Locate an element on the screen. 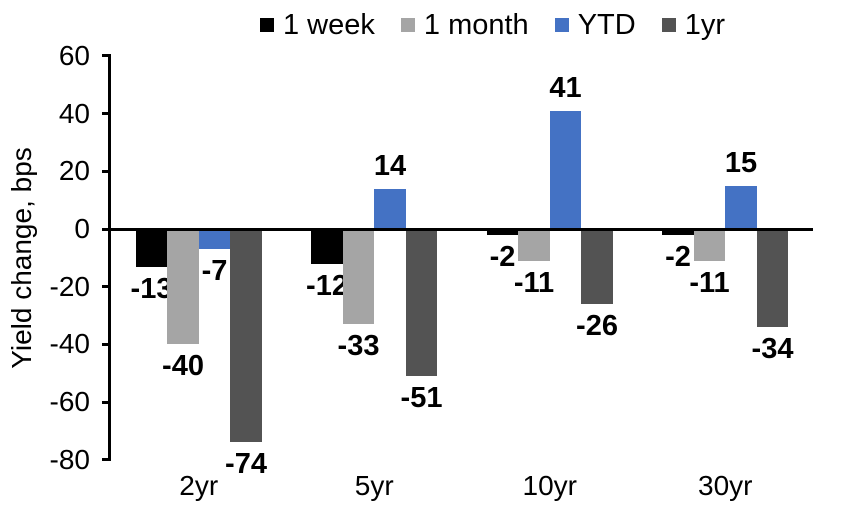 This screenshot has width=852, height=509. bar-1-week-2yr is located at coordinates (151, 248).